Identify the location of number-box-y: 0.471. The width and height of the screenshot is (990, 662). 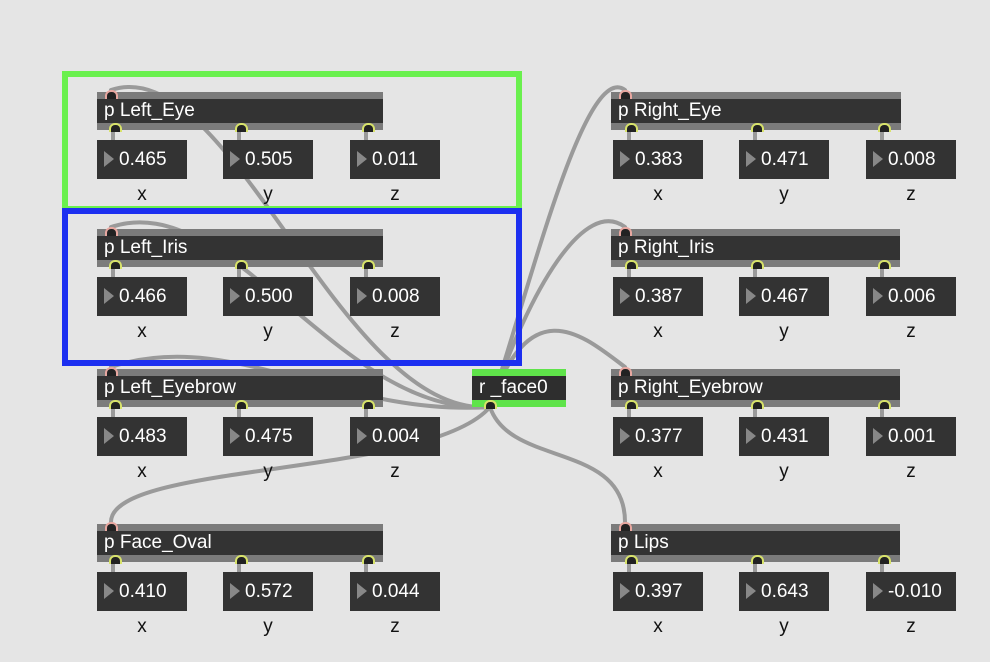
(784, 159).